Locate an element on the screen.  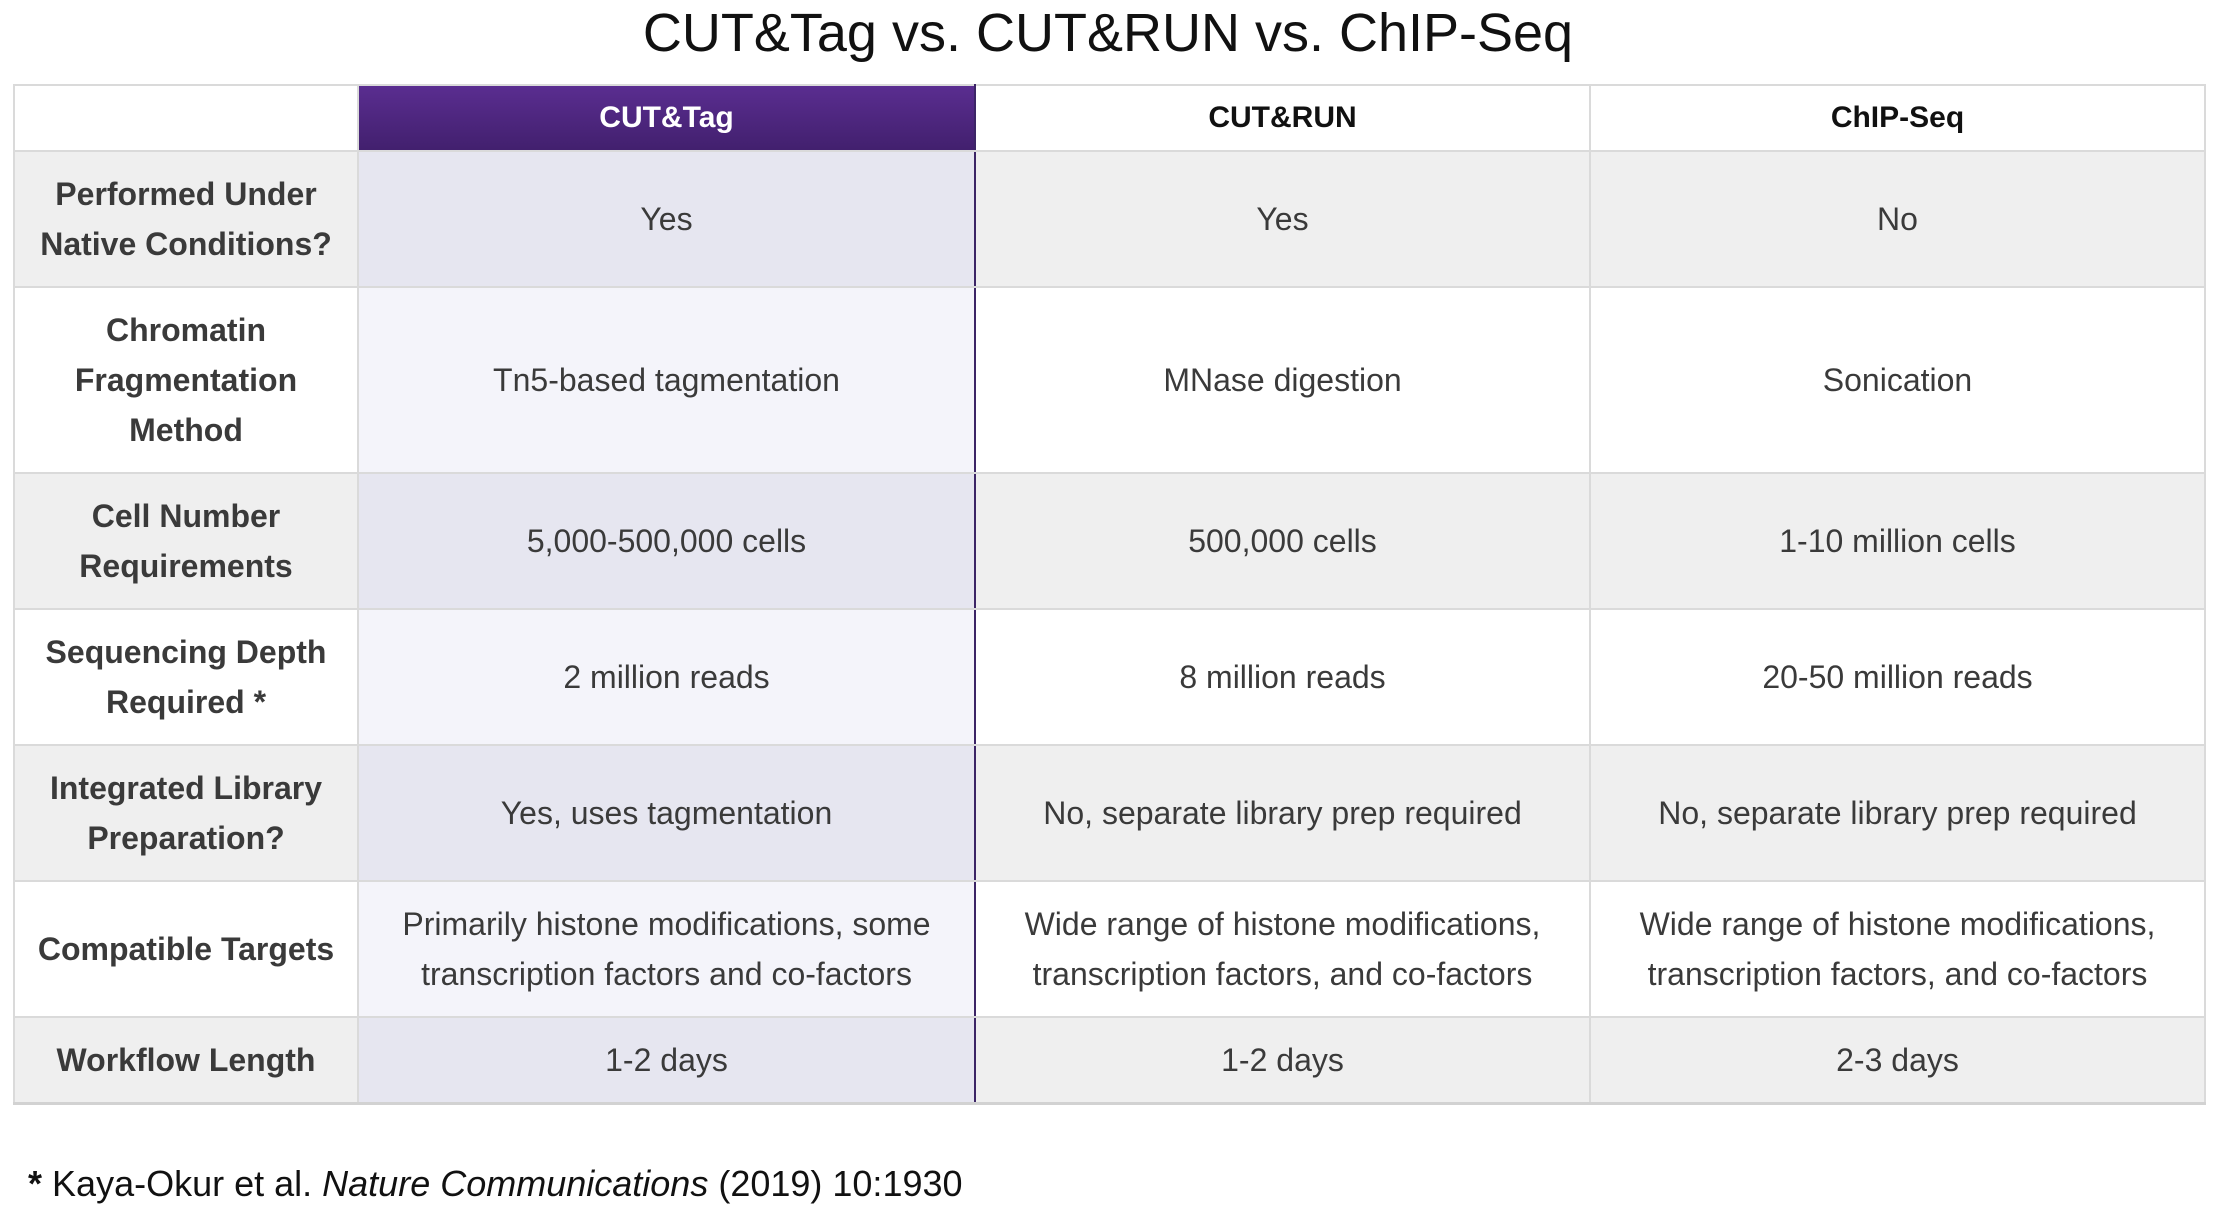
header-row: CUT&Tag CUT&RUN ChIP-Seq is located at coordinates (1109, 118).